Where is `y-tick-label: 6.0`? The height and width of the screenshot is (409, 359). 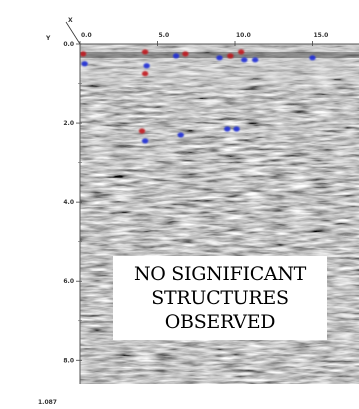
y-tick-label: 6.0 is located at coordinates (68, 281).